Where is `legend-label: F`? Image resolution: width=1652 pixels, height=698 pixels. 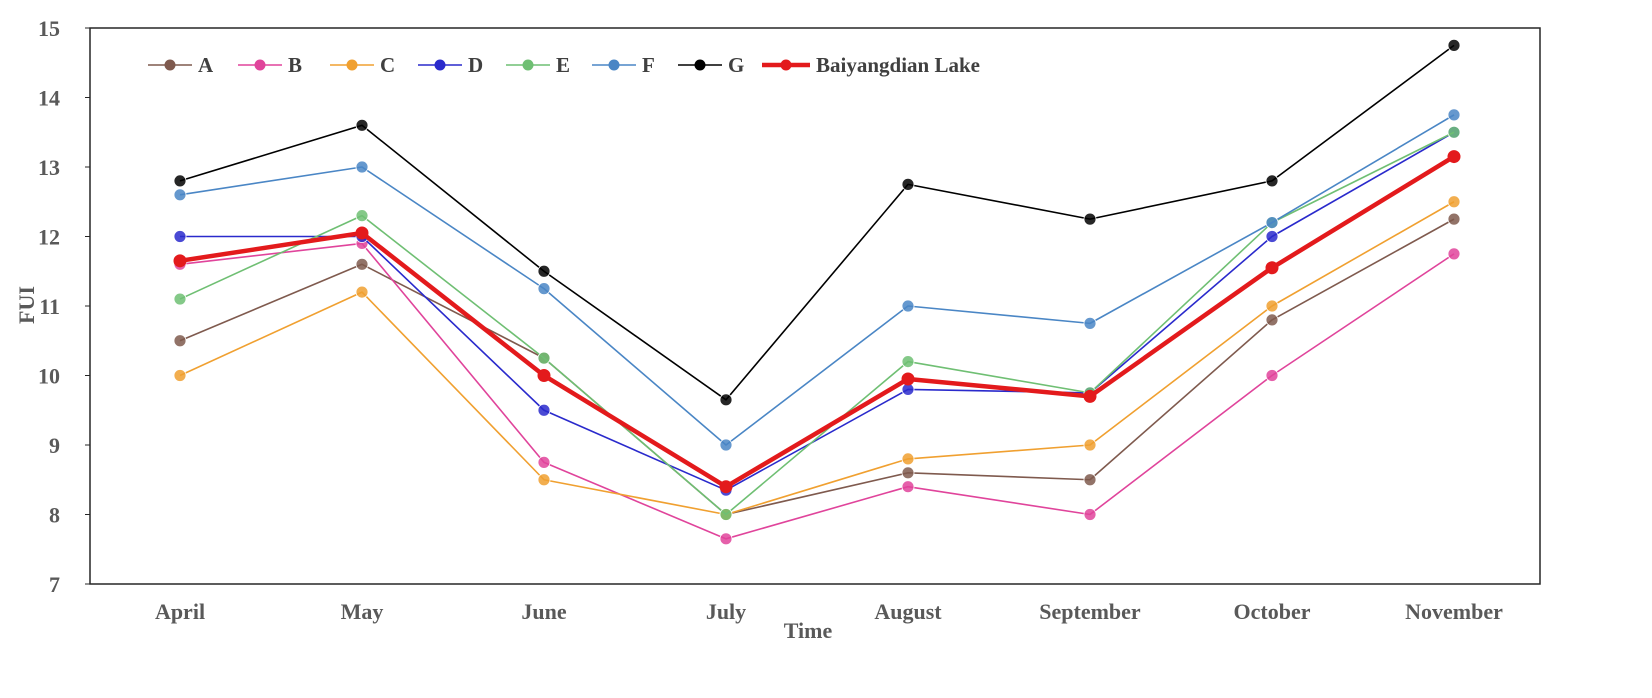 legend-label: F is located at coordinates (648, 65).